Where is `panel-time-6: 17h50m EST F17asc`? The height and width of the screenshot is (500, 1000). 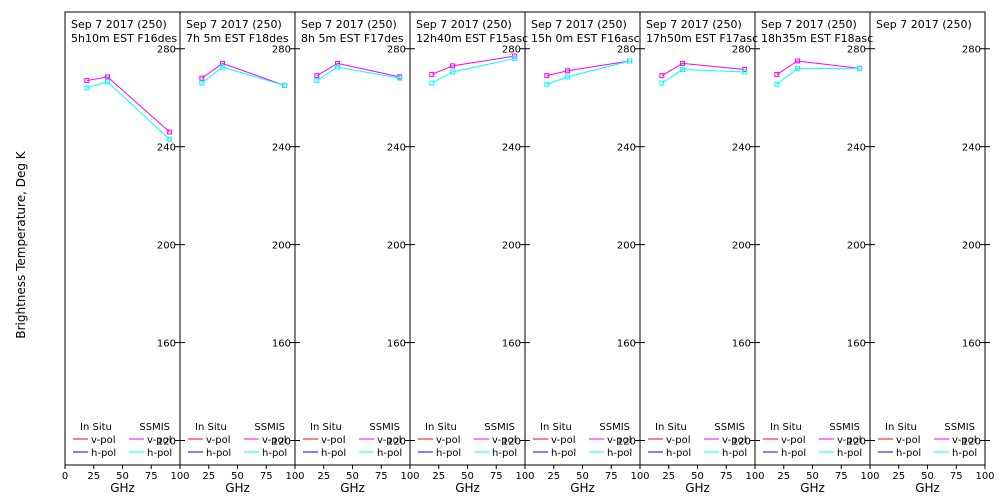
panel-time-6: 17h50m EST F17asc is located at coordinates (702, 38).